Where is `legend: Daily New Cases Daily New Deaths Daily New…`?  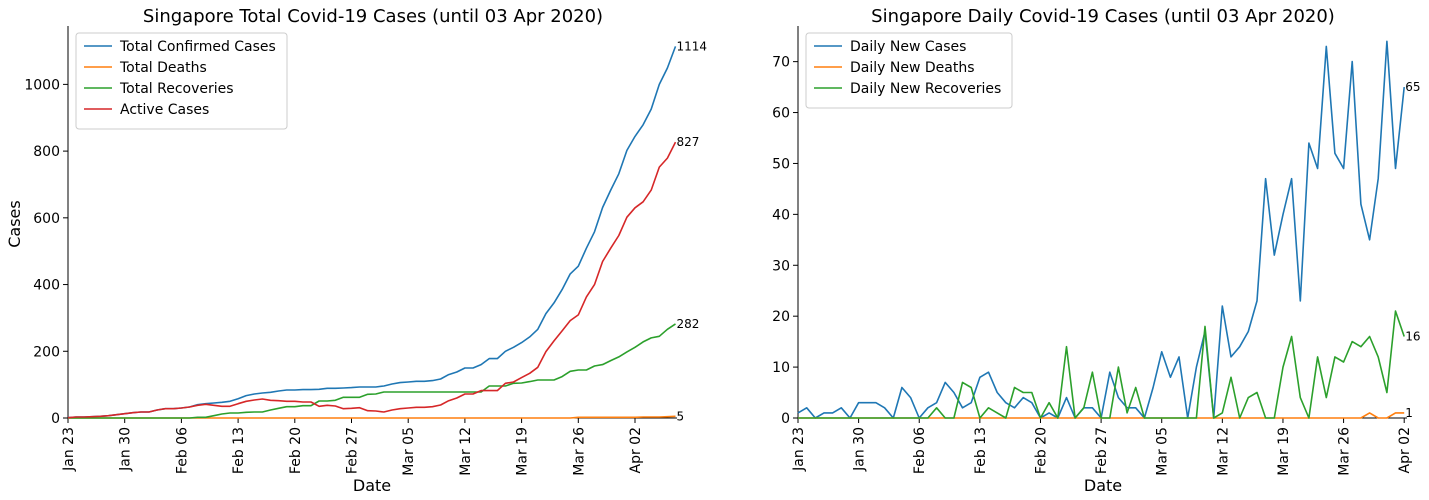
legend: Daily New Cases Daily New Deaths Daily New… is located at coordinates (909, 70).